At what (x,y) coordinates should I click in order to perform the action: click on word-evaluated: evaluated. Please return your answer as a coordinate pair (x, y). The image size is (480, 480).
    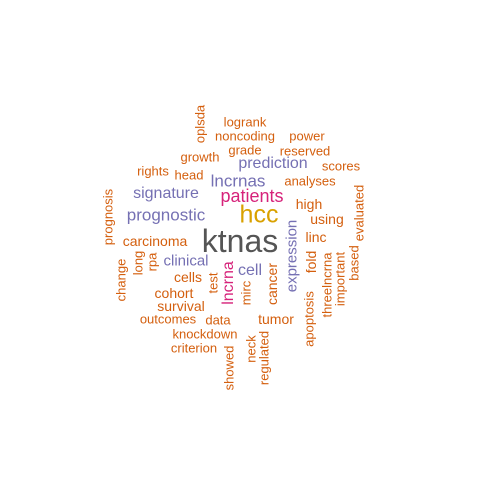
    Looking at the image, I should click on (359, 213).